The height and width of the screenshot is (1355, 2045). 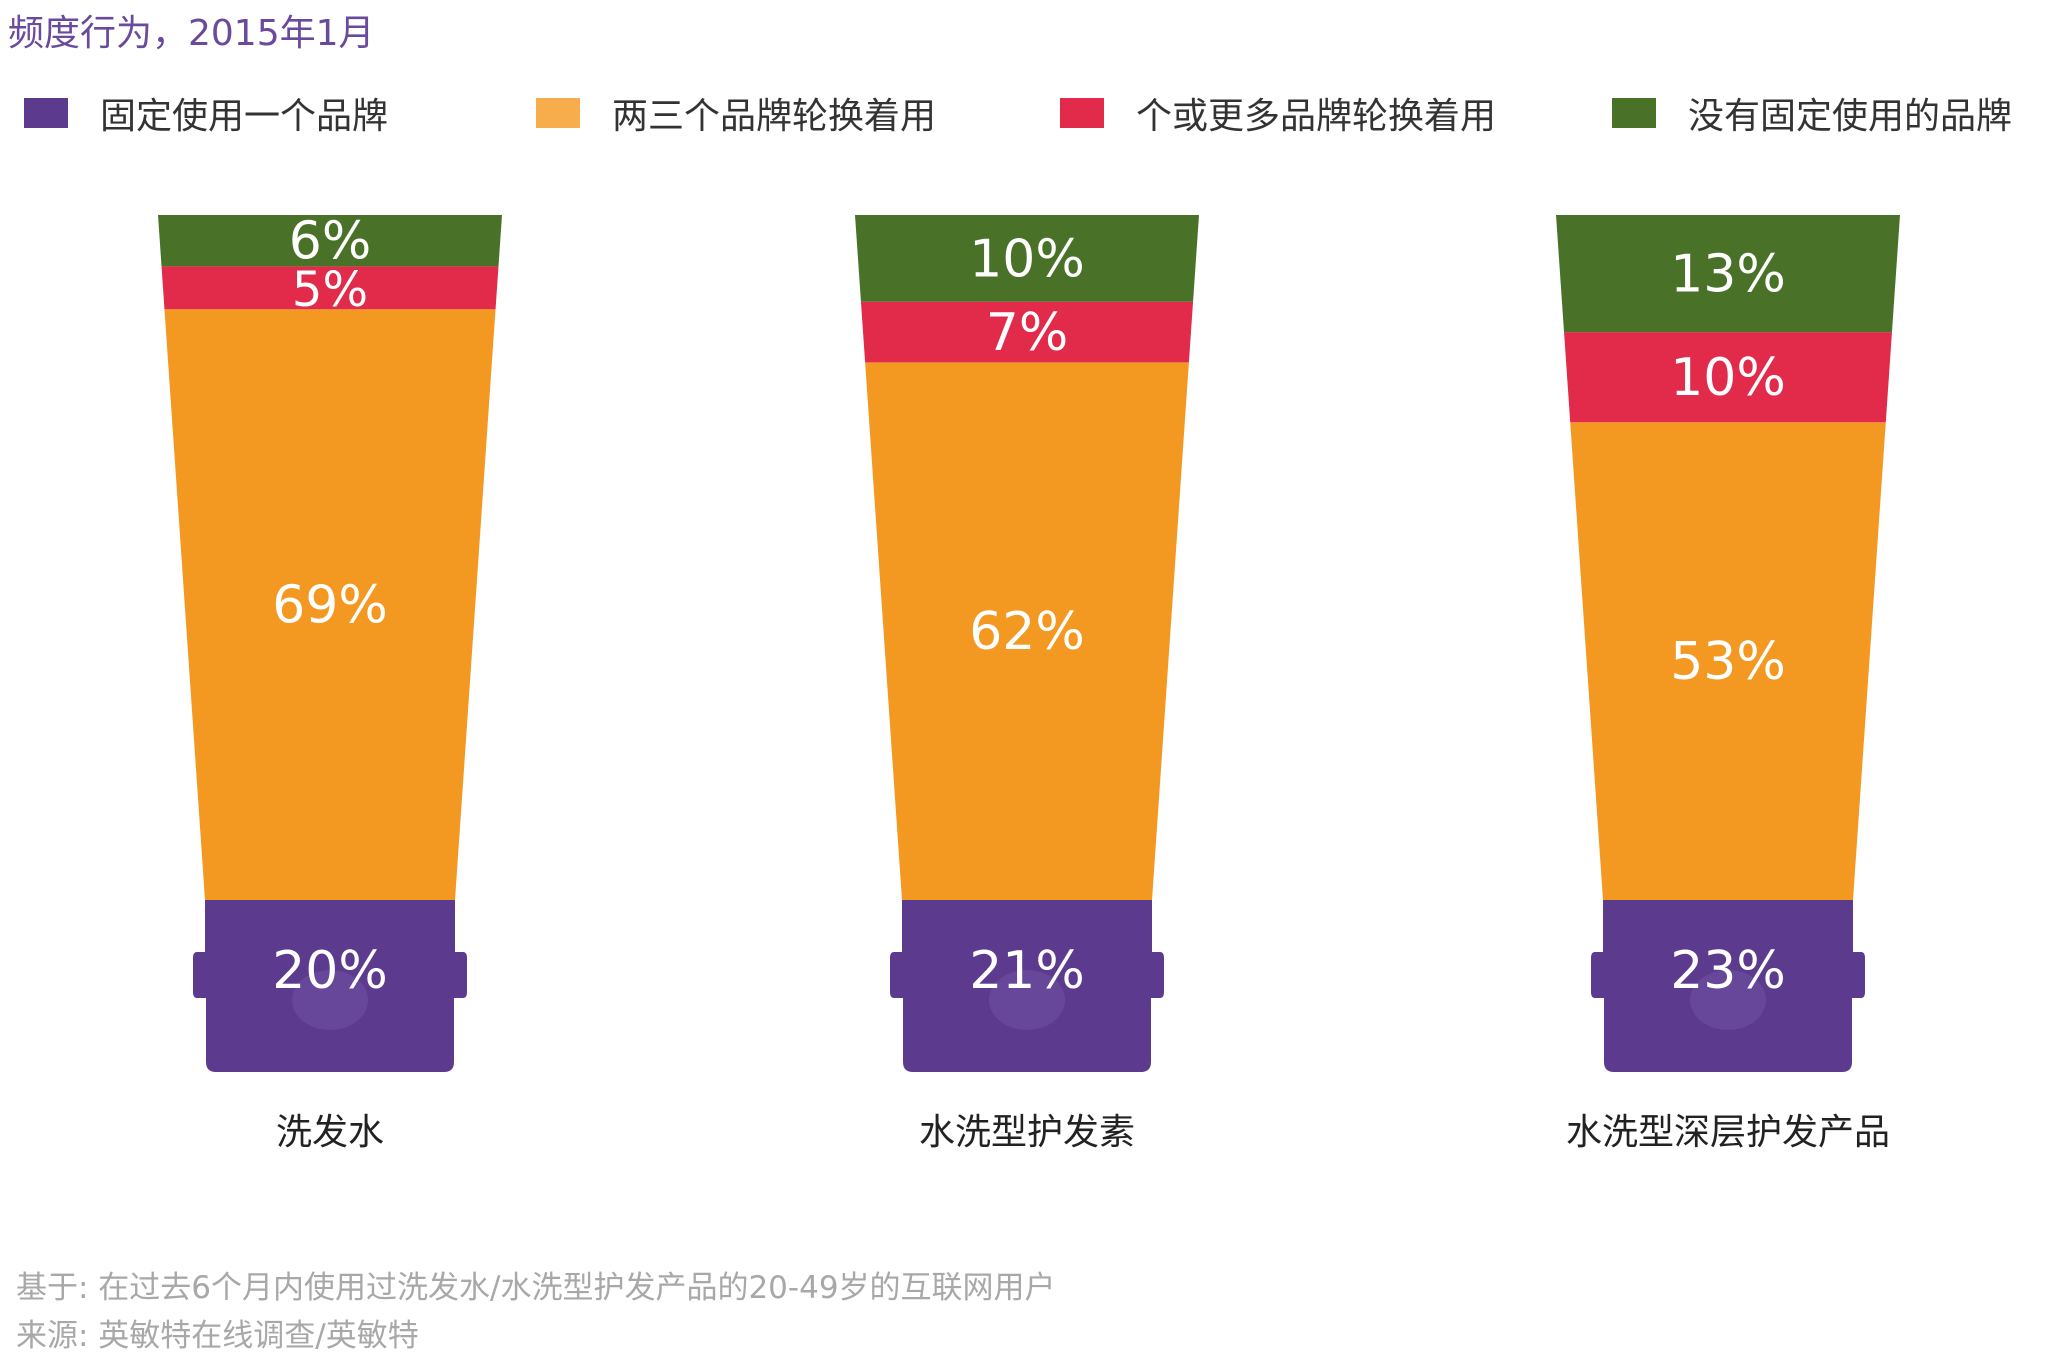 I want to click on legend-swatch-single-brand, so click(x=46, y=113).